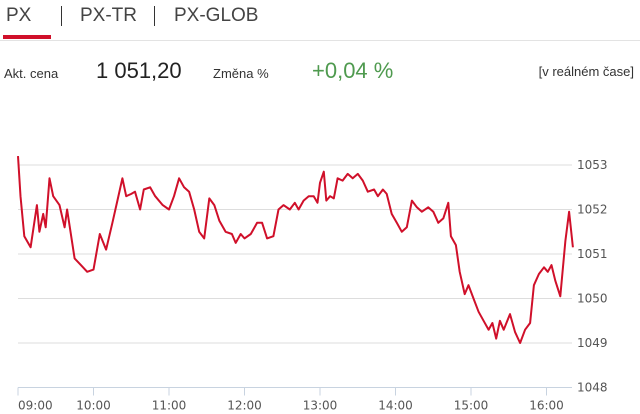  I want to click on active-tab-indicator, so click(27, 37).